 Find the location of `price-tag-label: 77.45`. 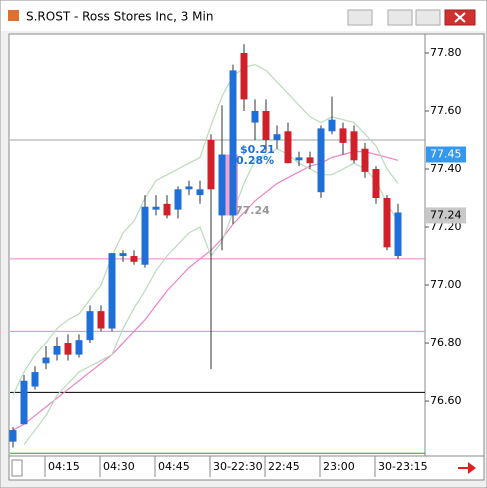

price-tag-label: 77.45 is located at coordinates (446, 154).